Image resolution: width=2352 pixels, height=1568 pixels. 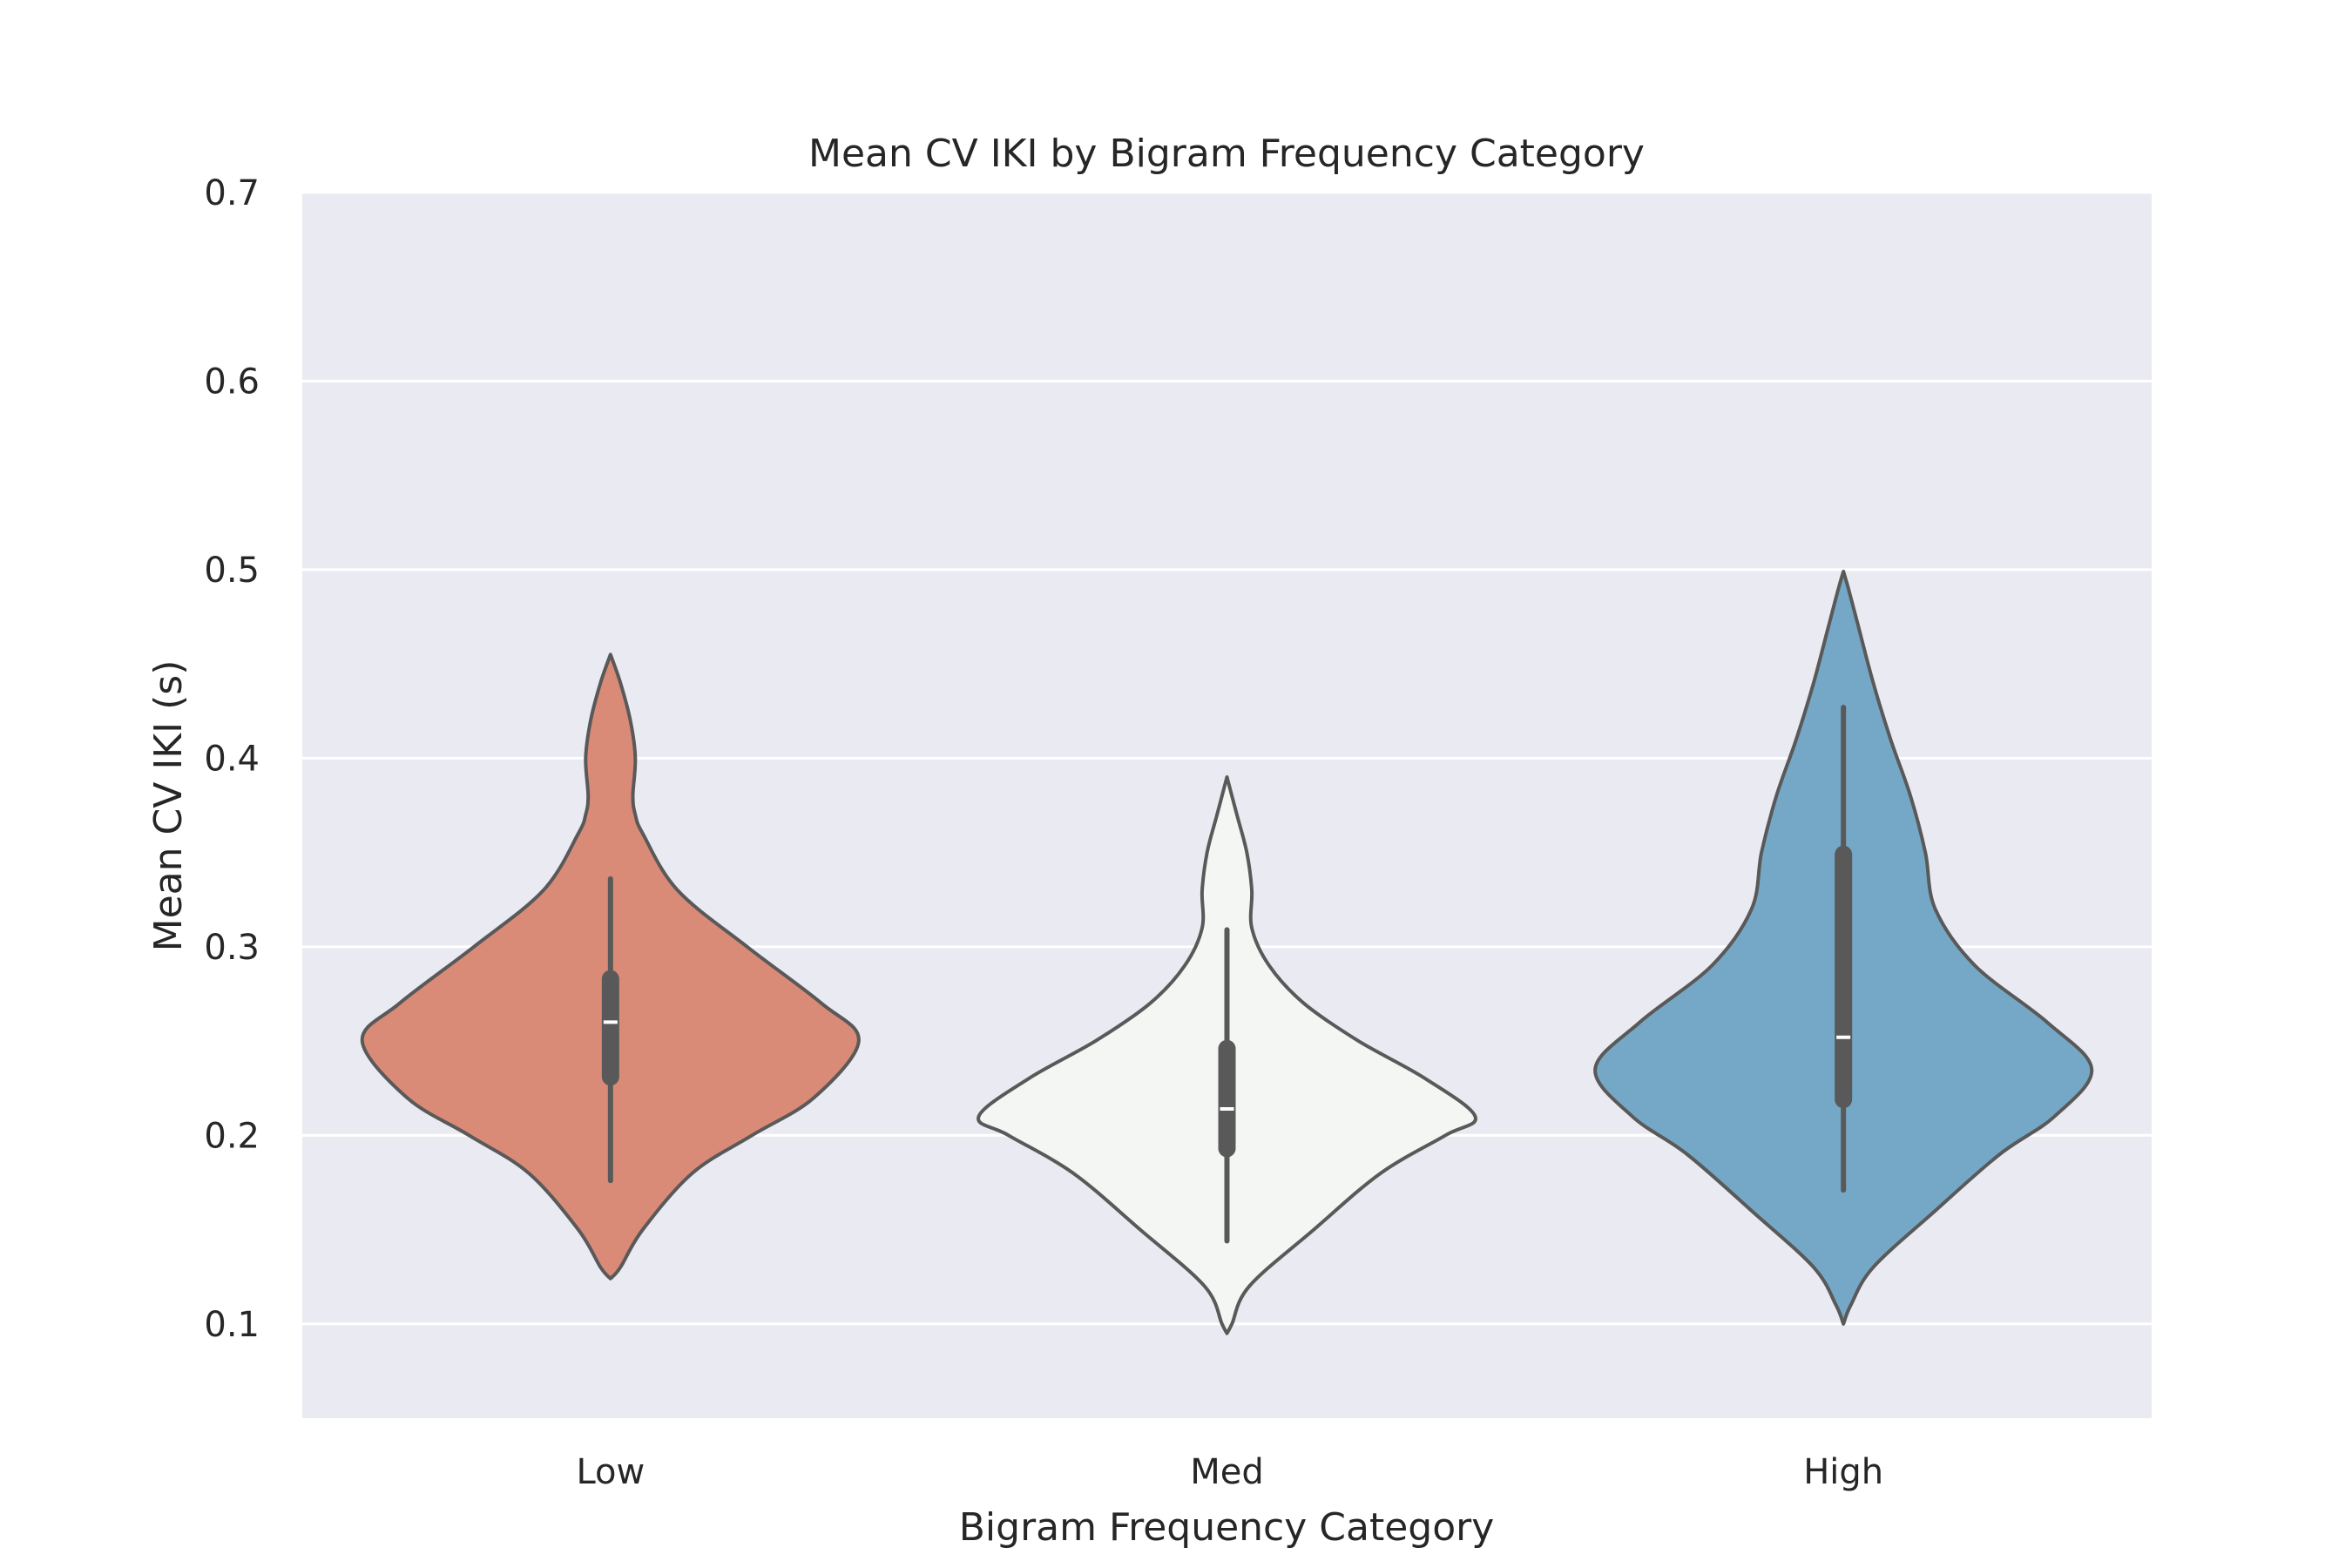 What do you see at coordinates (232, 571) in the screenshot?
I see `y-tick-label-4: 0.5` at bounding box center [232, 571].